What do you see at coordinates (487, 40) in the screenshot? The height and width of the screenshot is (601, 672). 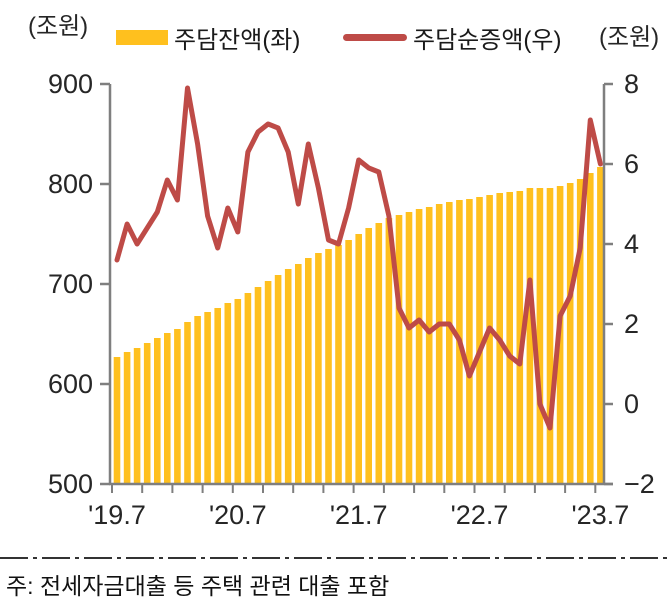 I see `legend-line-label: 주담순증액(우)` at bounding box center [487, 40].